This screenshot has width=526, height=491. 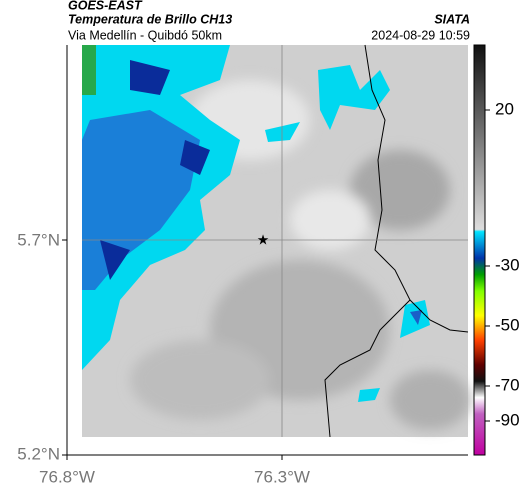 What do you see at coordinates (145, 35) in the screenshot?
I see `subtitle: Via Medellín - Quibdó 50km` at bounding box center [145, 35].